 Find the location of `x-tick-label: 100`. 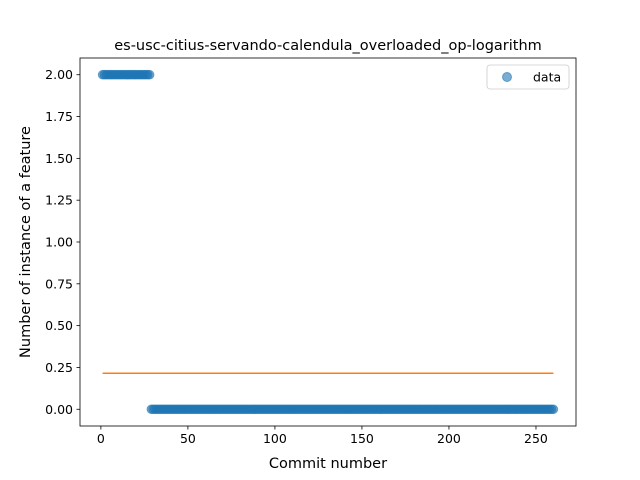

x-tick-label: 100 is located at coordinates (275, 438).